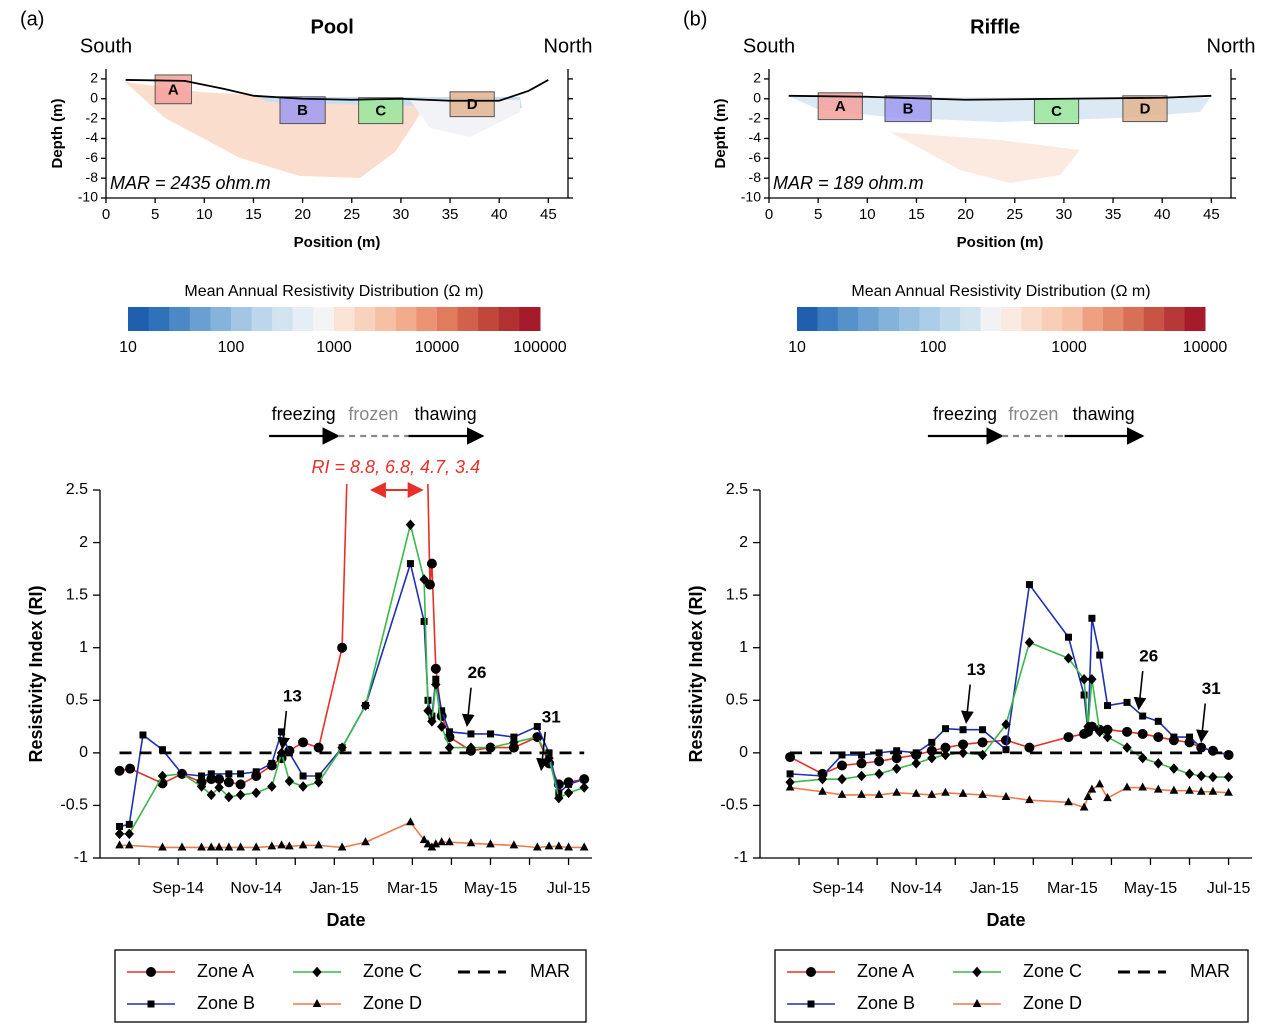 This screenshot has width=1270, height=1023. I want to click on legend-label: MAR, so click(550, 971).